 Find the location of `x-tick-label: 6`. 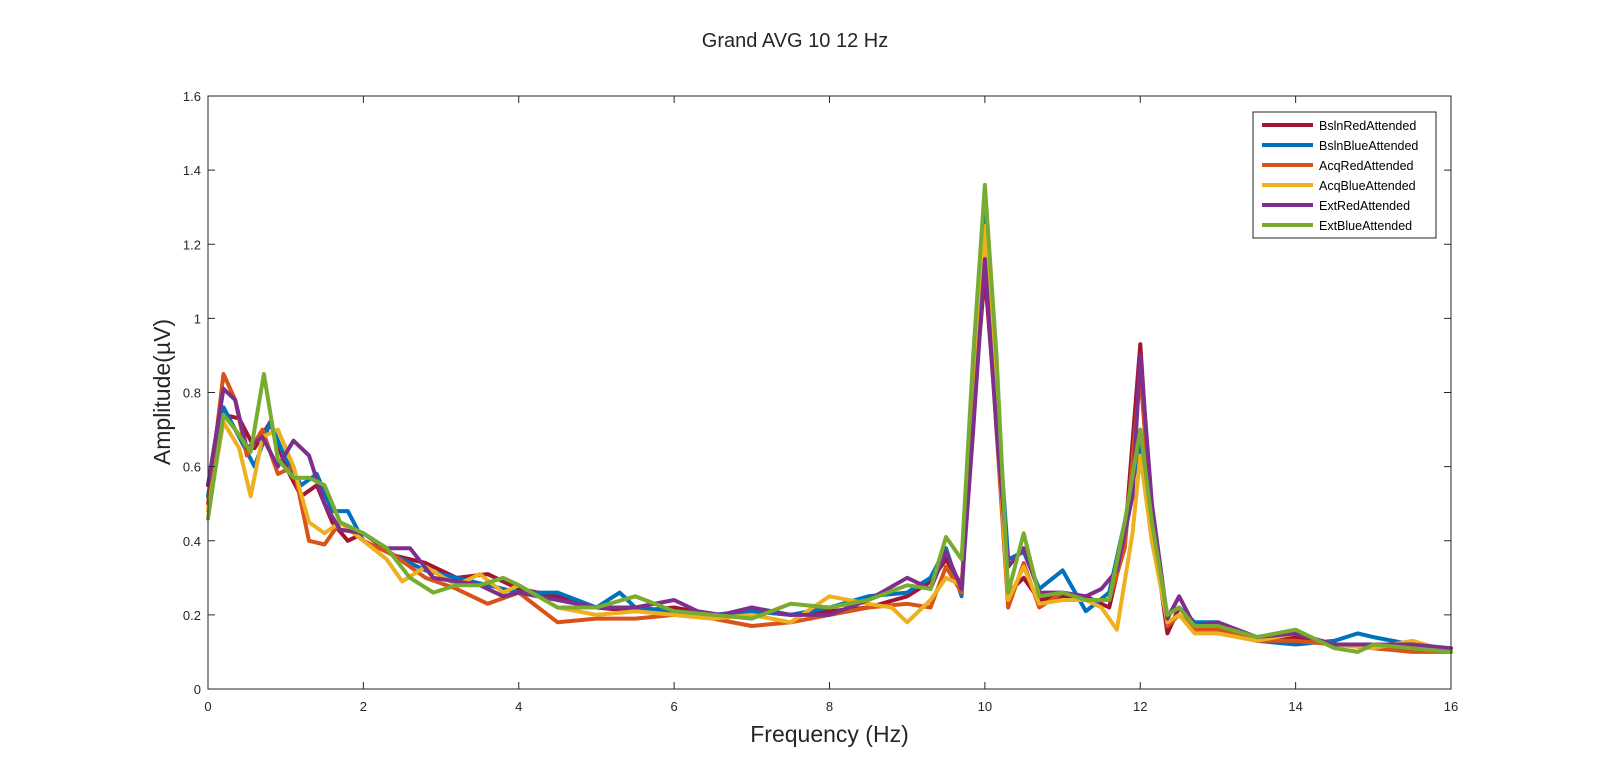

x-tick-label: 6 is located at coordinates (674, 706).